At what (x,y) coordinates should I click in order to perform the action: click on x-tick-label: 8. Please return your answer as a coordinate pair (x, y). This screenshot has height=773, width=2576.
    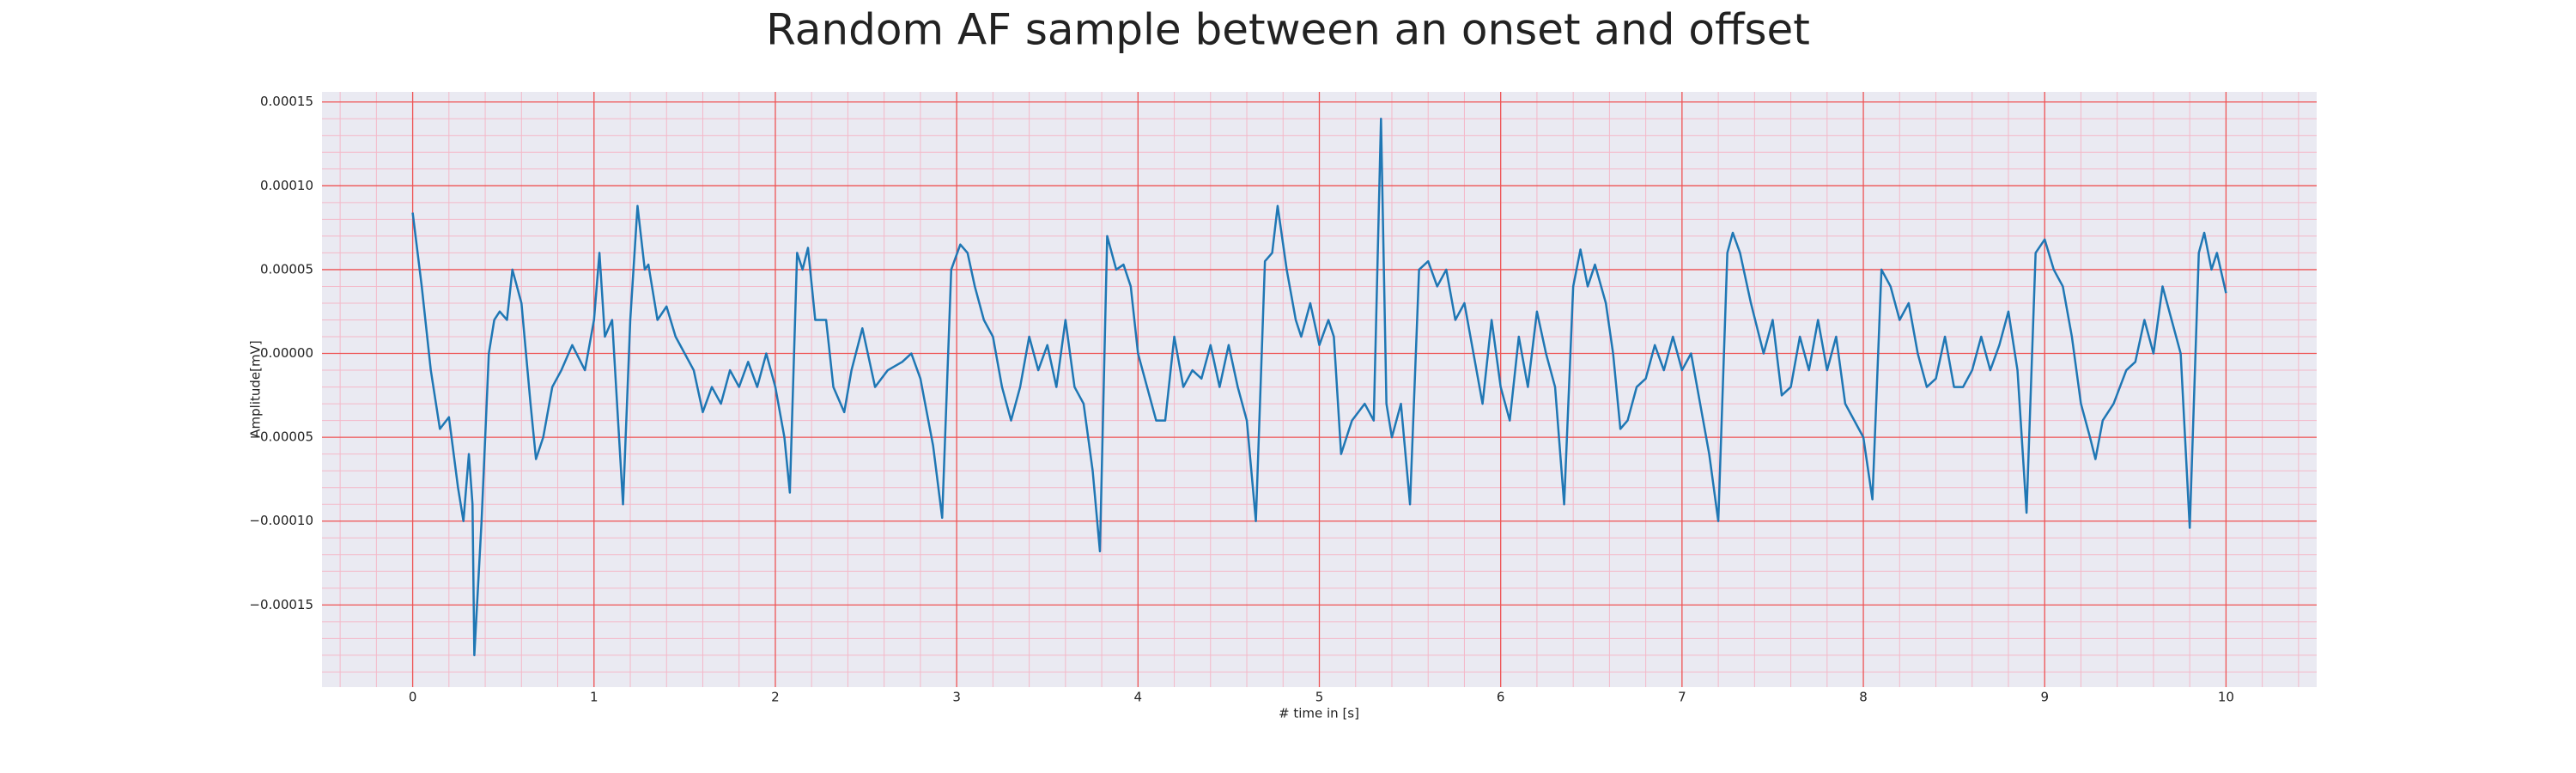
    Looking at the image, I should click on (1864, 697).